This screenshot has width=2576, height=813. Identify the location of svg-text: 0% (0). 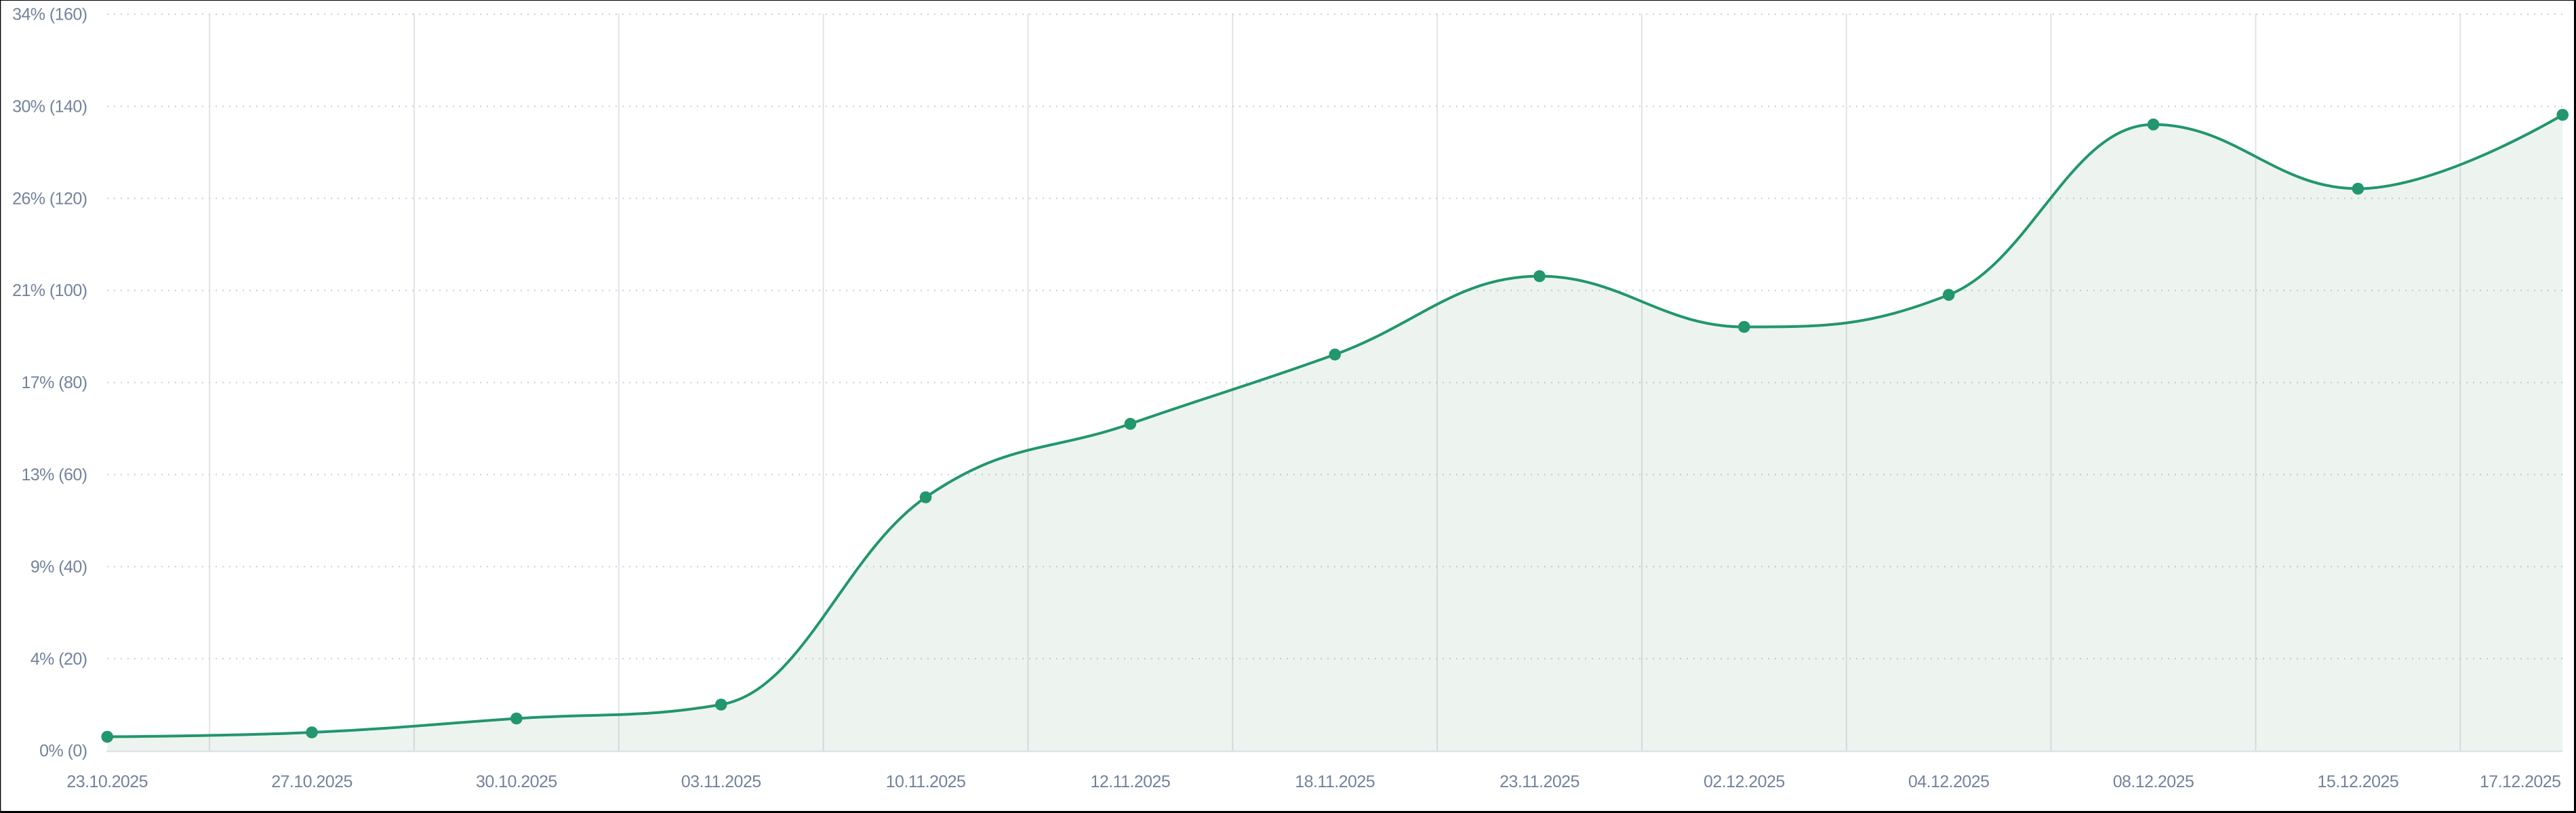
(63, 751).